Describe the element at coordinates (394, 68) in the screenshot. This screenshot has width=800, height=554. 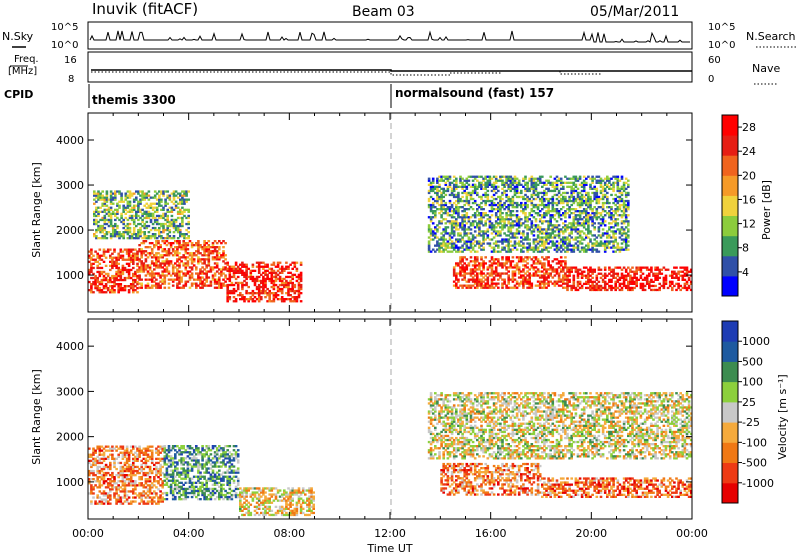
I see `freq-panel: Freq. [MHz] 16 8 Nave 60 0` at that location.